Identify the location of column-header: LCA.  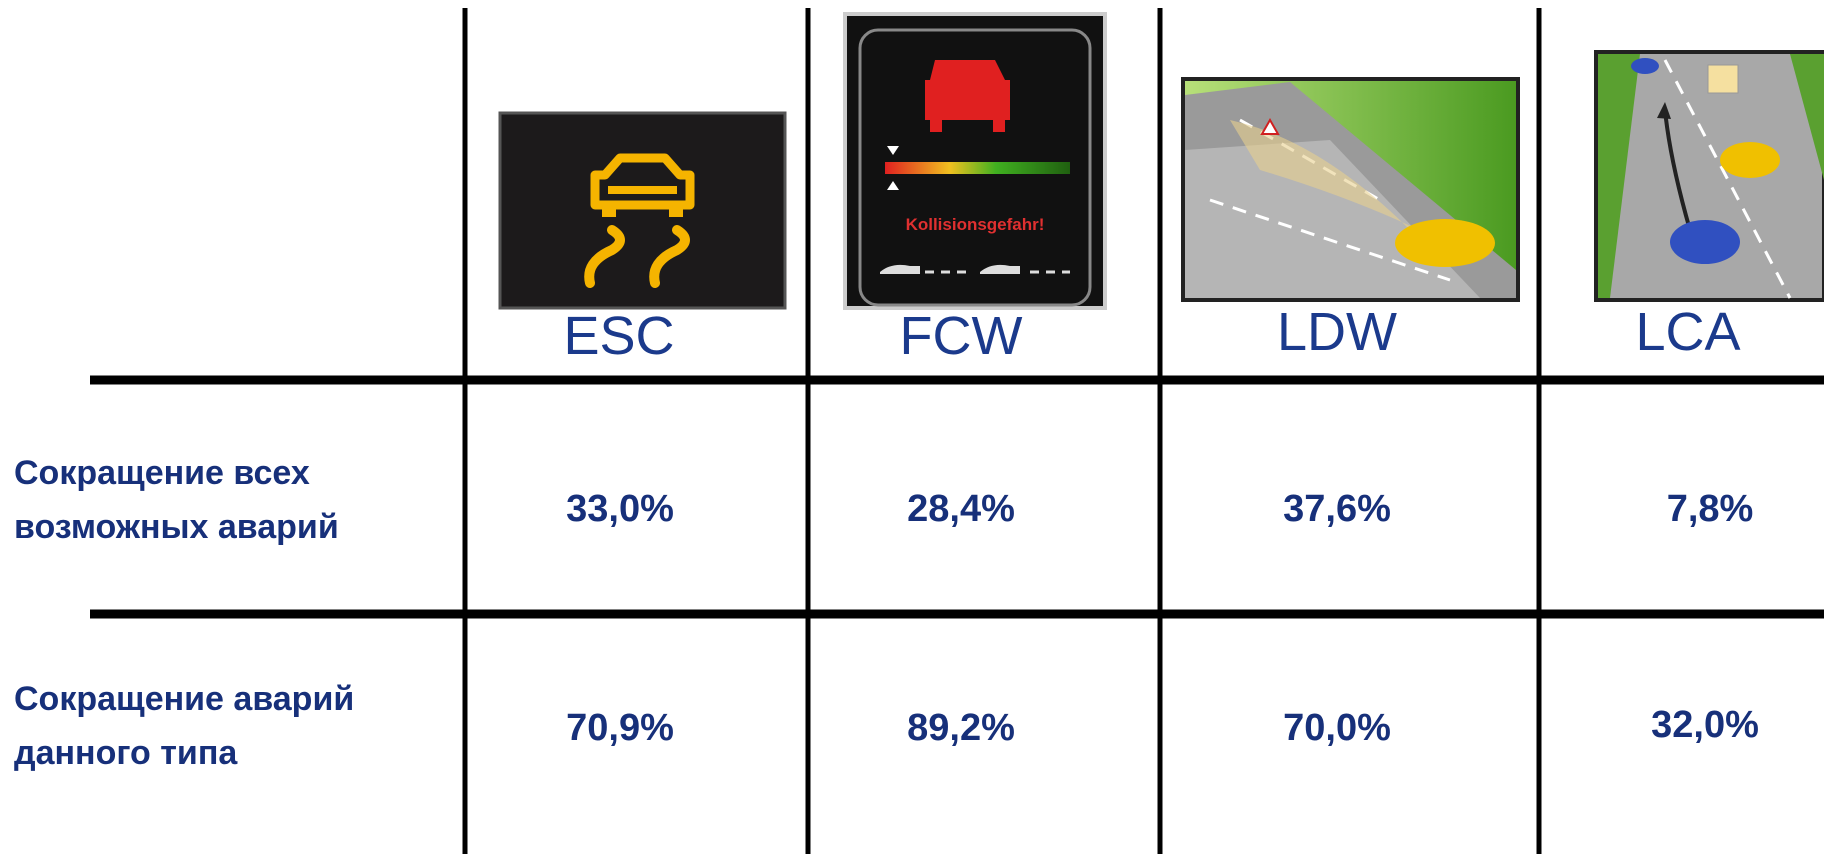
(1687, 332).